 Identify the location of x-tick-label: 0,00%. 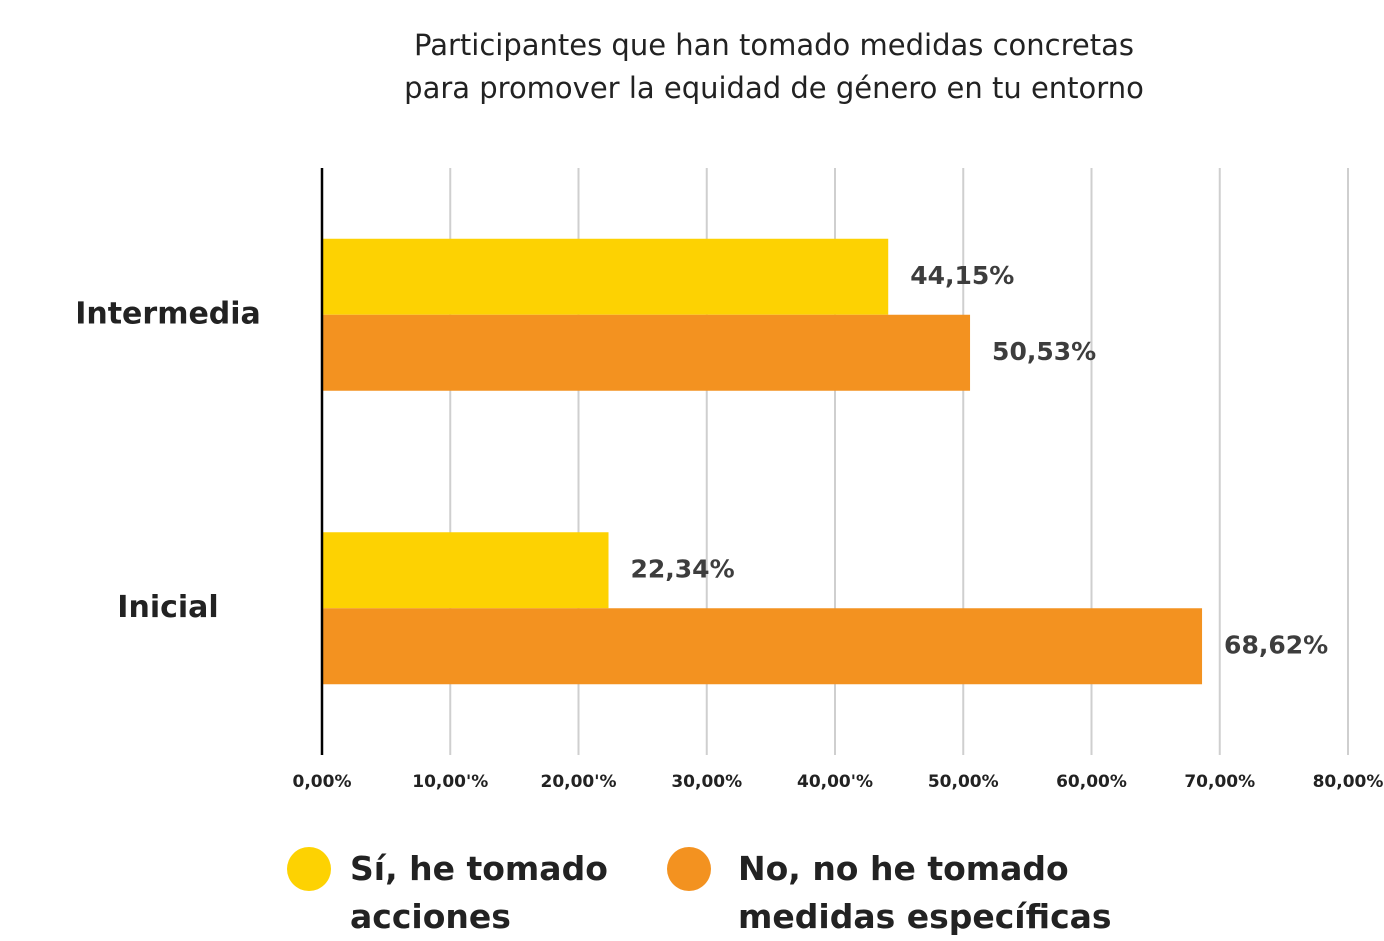
(322, 782).